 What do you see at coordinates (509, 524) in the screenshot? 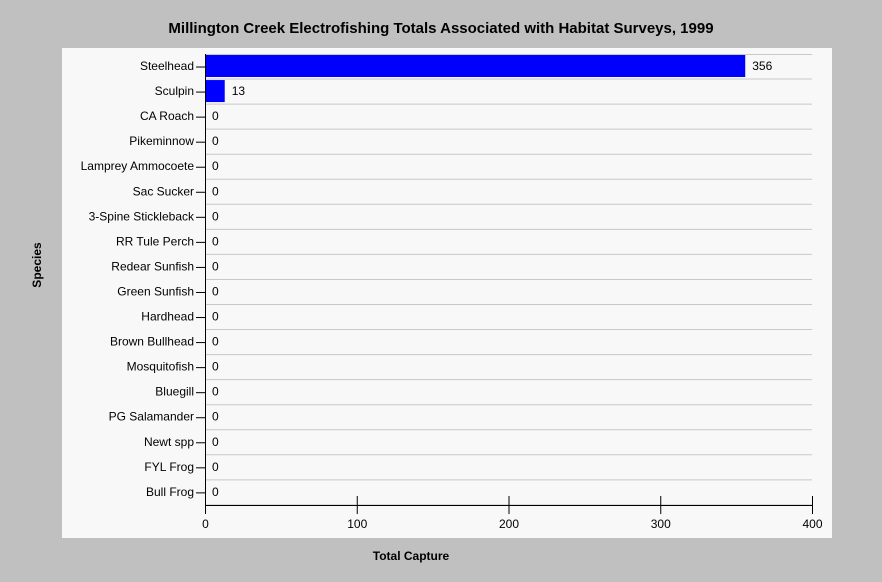
I see `x-tick-label: 200` at bounding box center [509, 524].